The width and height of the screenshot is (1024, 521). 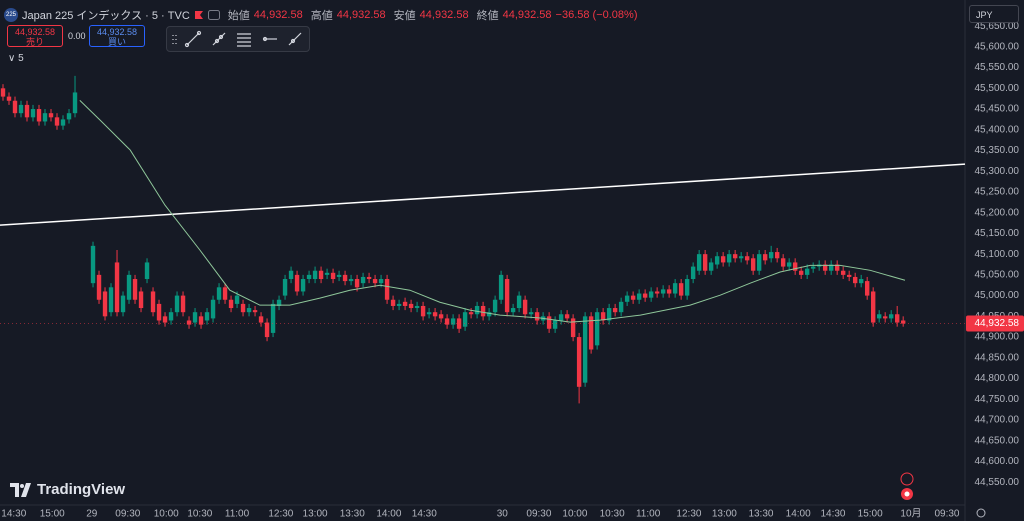 I want to click on logo: TradingView, so click(x=67, y=489).